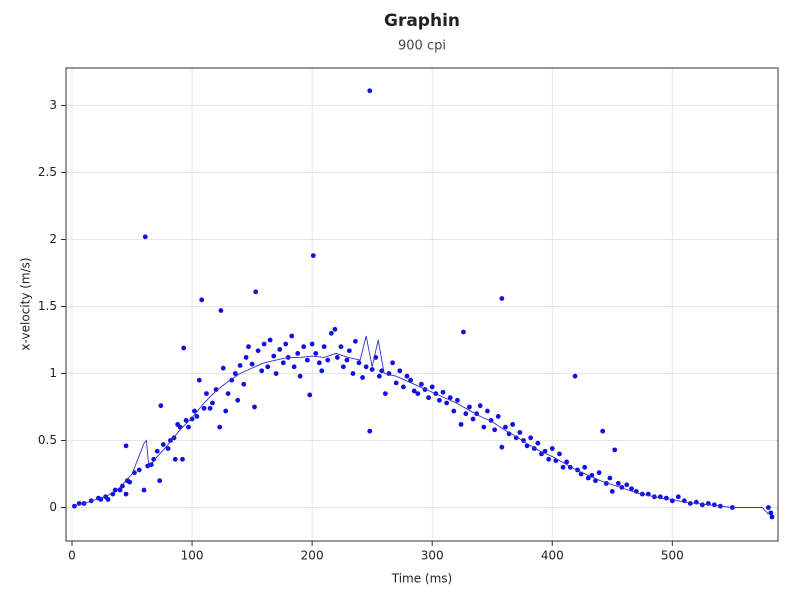  What do you see at coordinates (53, 373) in the screenshot?
I see `y-tick-label: 1` at bounding box center [53, 373].